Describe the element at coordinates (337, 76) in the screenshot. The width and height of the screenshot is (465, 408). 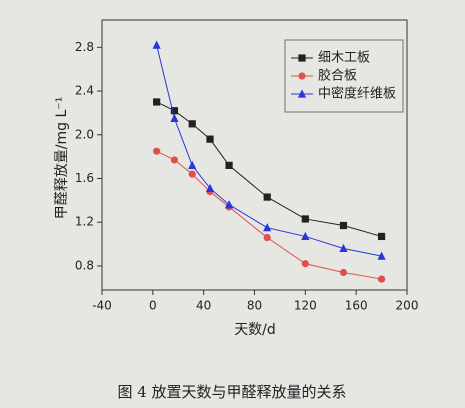
I see `legend-label: 胶合板` at that location.